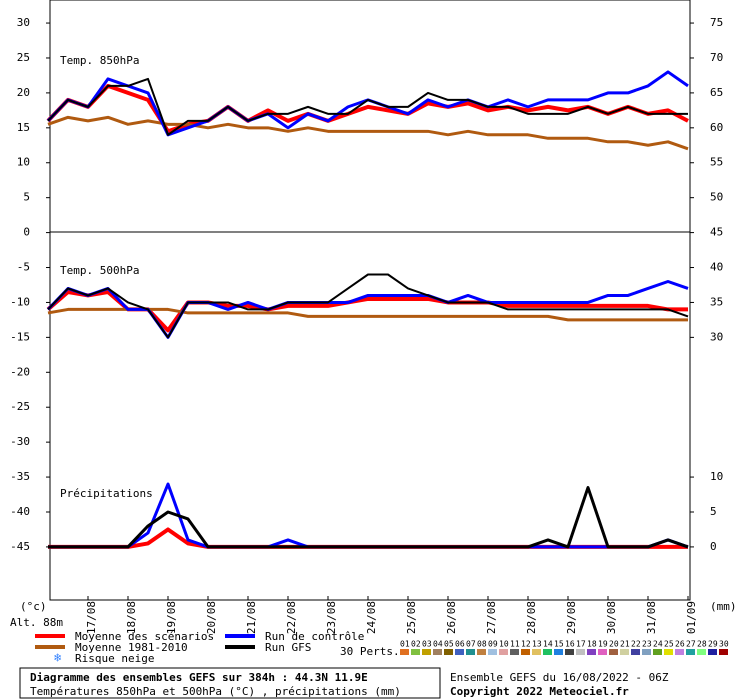 The image size is (740, 700). I want to click on y-tick-label: -5, so click(23, 267).